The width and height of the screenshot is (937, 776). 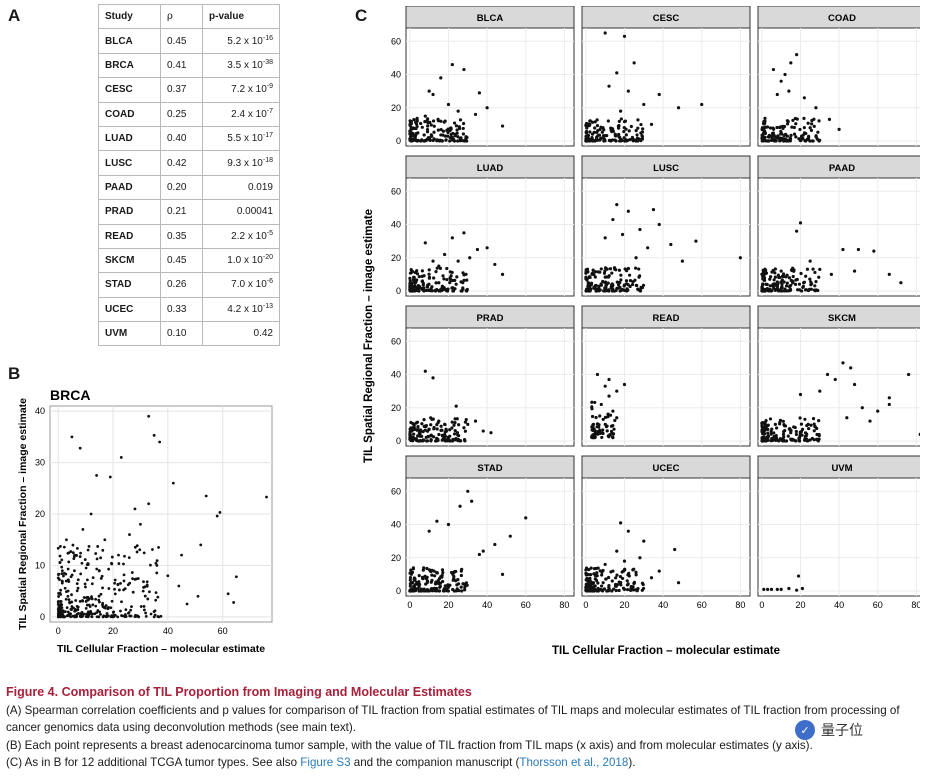 I want to click on y-tick-label: 60, so click(x=396, y=41).